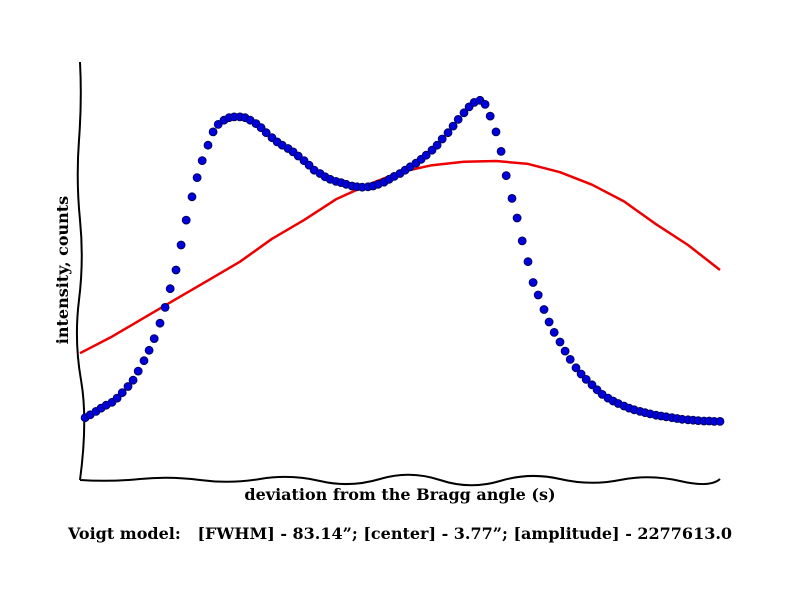 Image resolution: width=800 pixels, height=600 pixels. I want to click on x-axis-label: deviation from the Bragg angle (s), so click(399, 494).